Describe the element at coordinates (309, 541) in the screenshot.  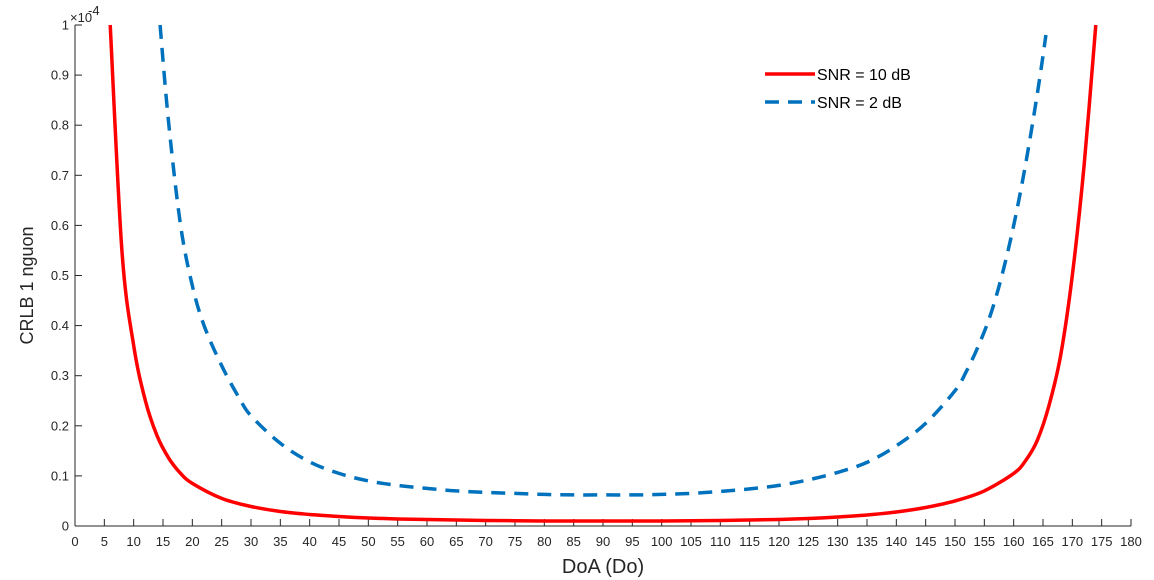
I see `x-tick-label: 40` at that location.